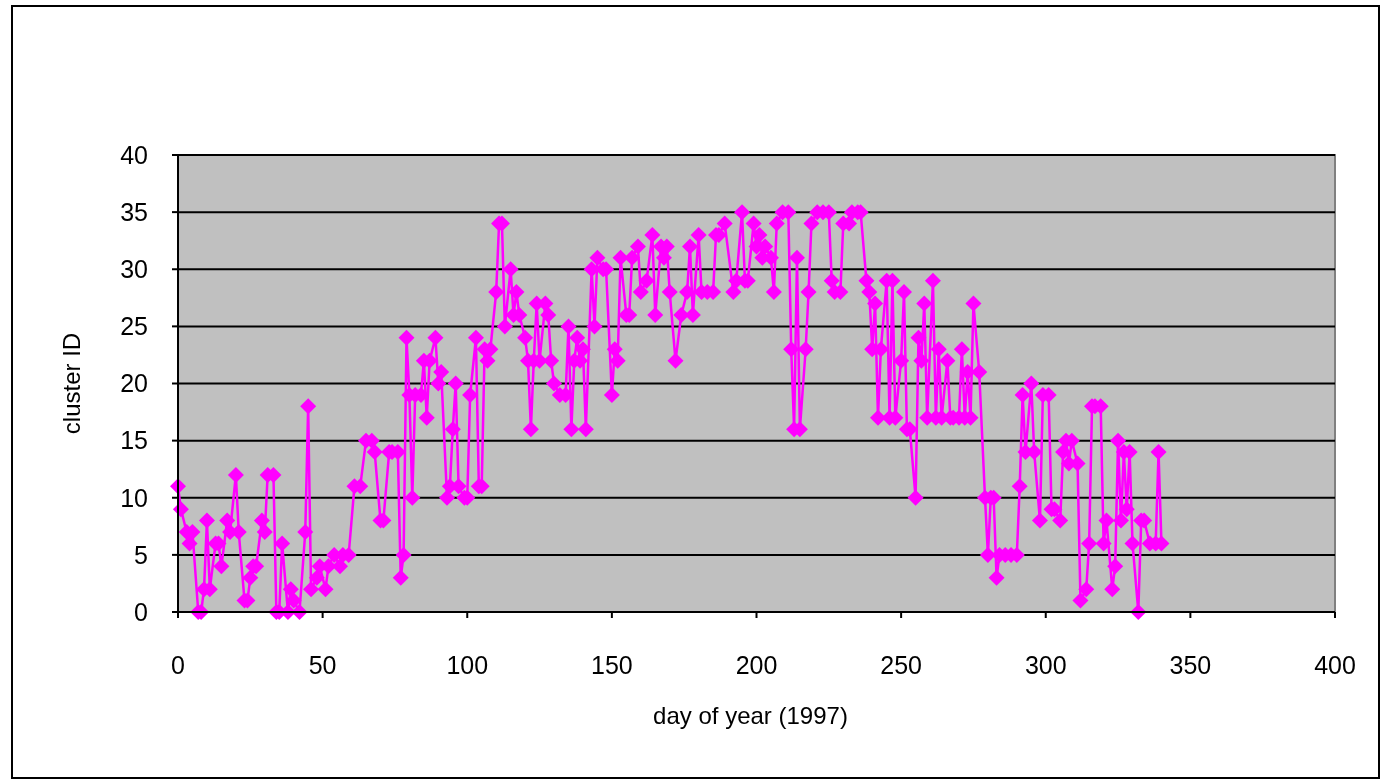 This screenshot has width=1380, height=779. What do you see at coordinates (134, 326) in the screenshot?
I see `y-tick-label: 25` at bounding box center [134, 326].